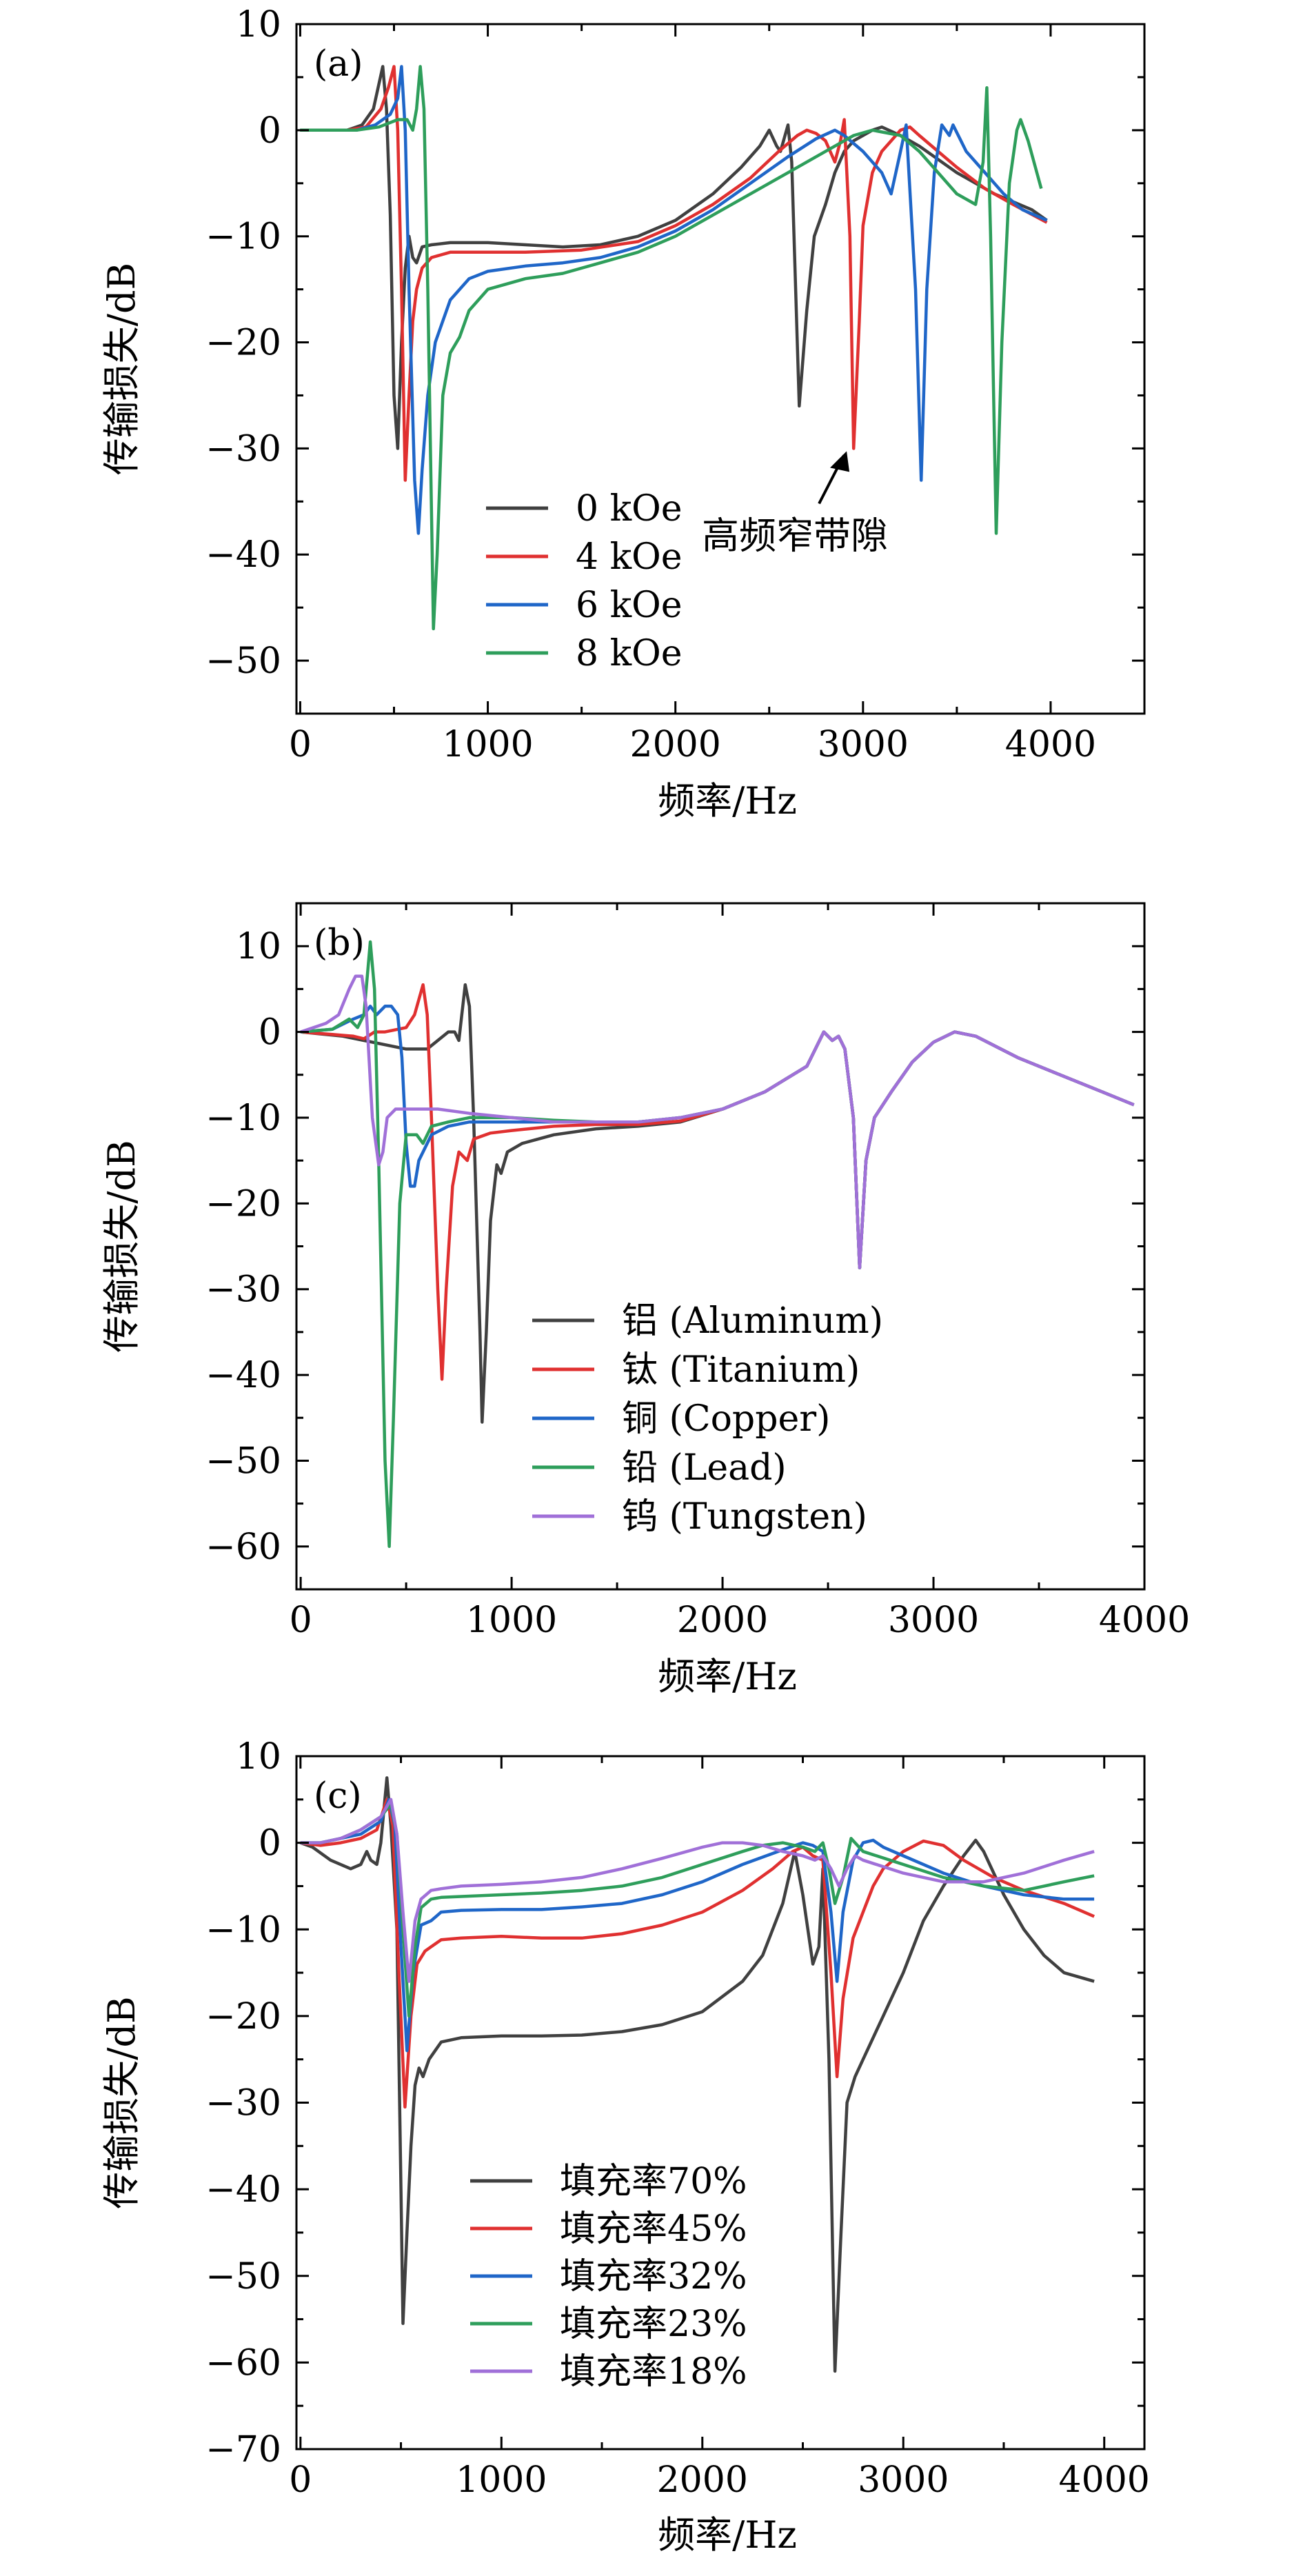 This screenshot has height=2576, width=1303. I want to click on x-tick-label-a: 4000, so click(1050, 744).